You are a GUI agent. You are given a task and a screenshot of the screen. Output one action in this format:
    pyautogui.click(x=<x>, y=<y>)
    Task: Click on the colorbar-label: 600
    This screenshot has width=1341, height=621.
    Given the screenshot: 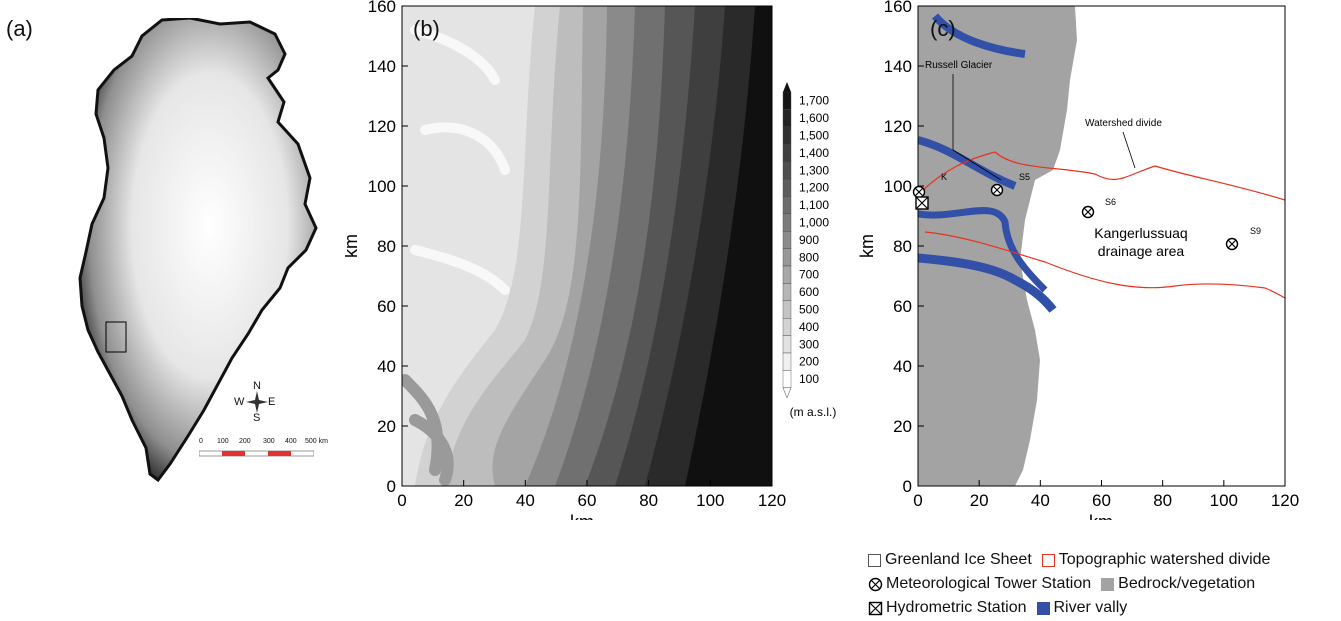 What is the action you would take?
    pyautogui.click(x=809, y=292)
    